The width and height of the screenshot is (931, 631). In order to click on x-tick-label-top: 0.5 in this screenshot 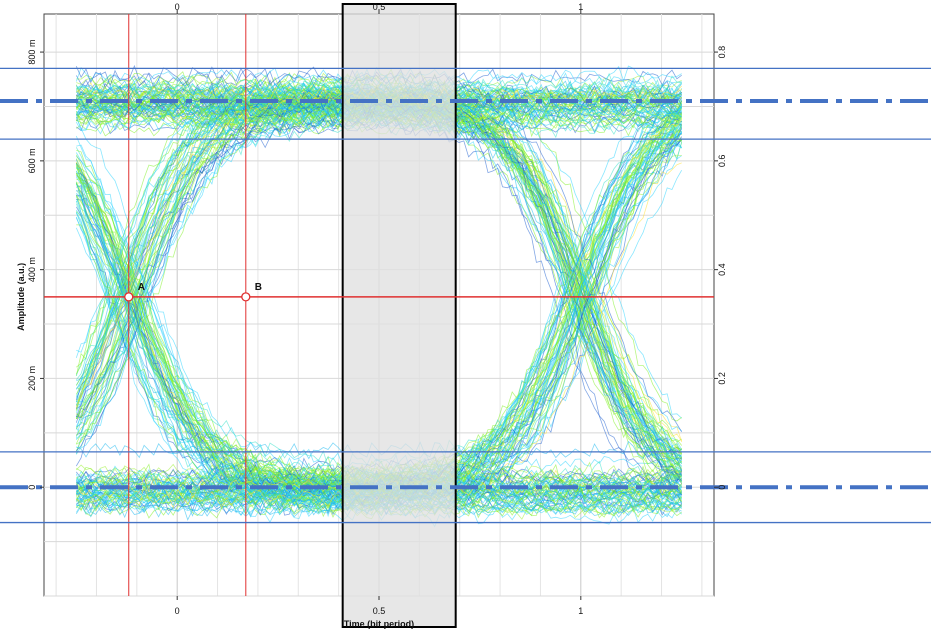, I will do `click(379, 7)`.